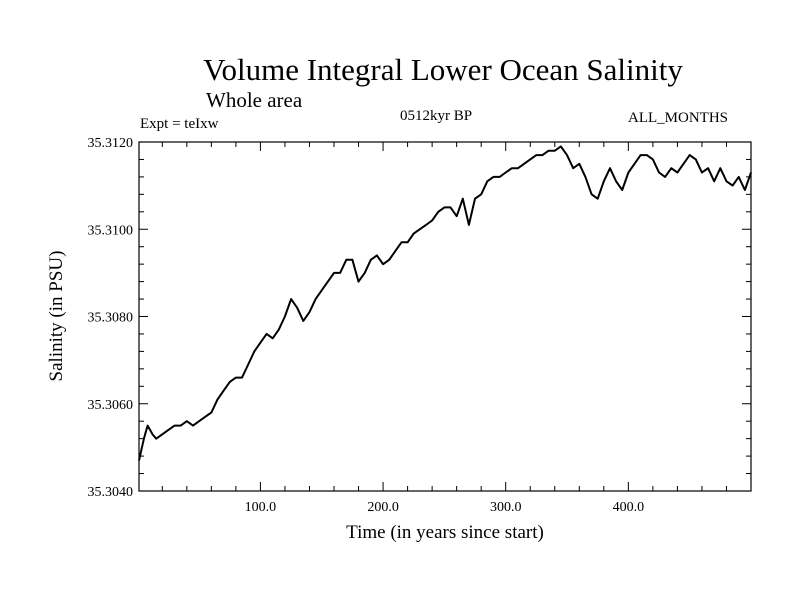 The height and width of the screenshot is (600, 800). Describe the element at coordinates (111, 405) in the screenshot. I see `y-tick-label: 35.3060` at that location.